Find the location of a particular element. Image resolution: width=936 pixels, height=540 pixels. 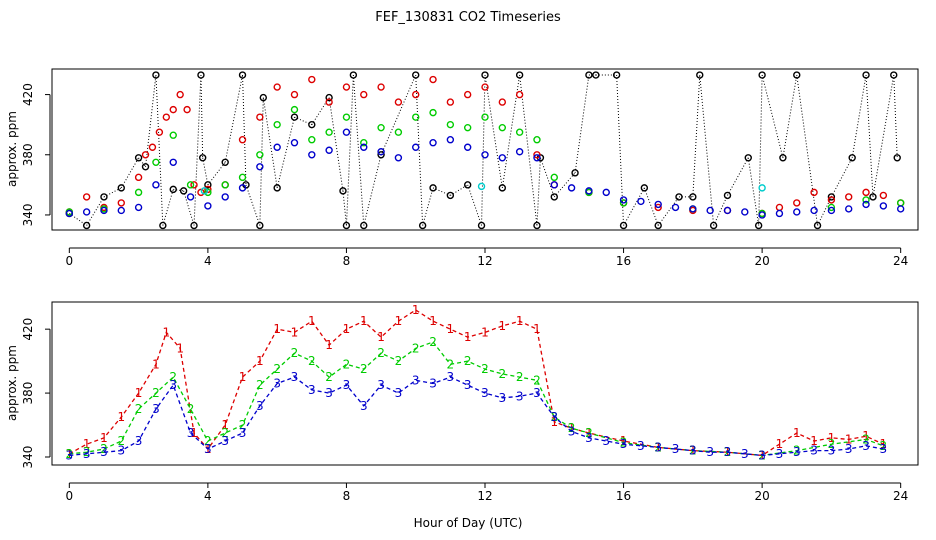

figure-title: FEF_130831 CO2 Timeseries is located at coordinates (468, 17).